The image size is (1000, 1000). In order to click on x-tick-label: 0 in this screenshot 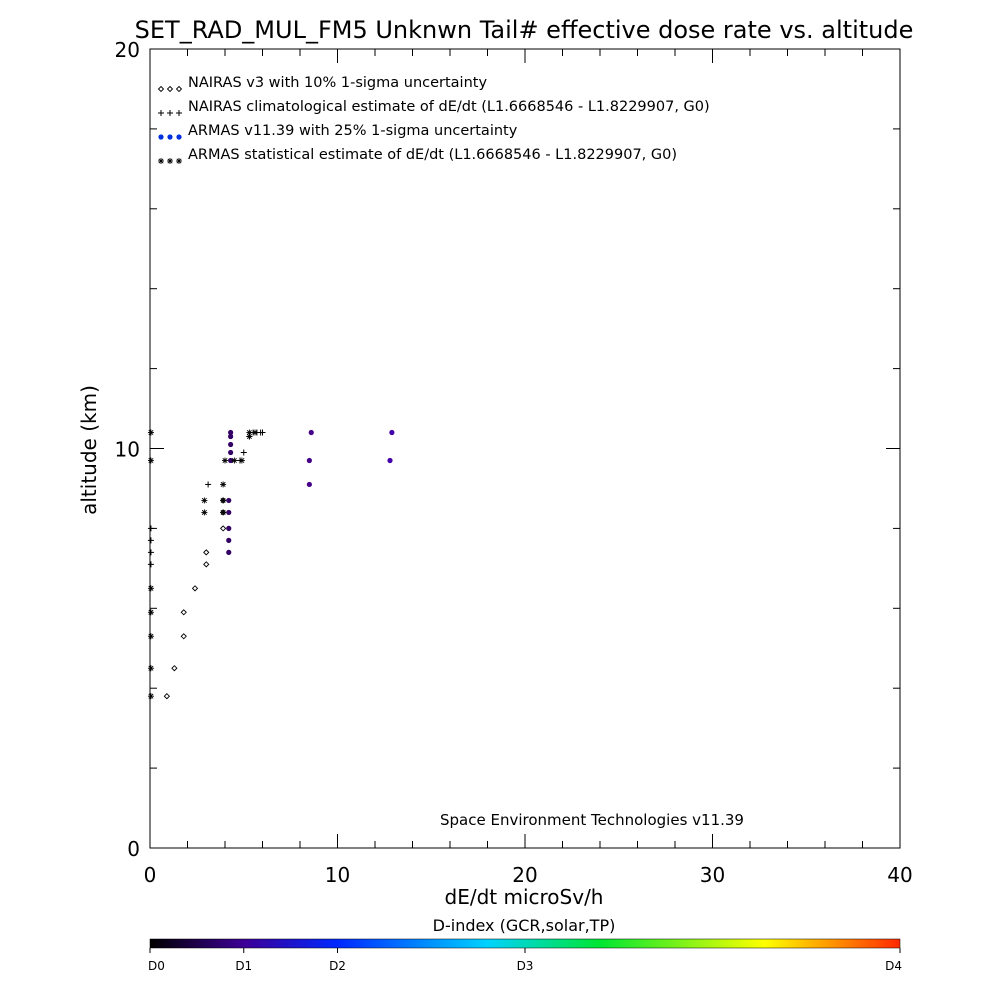, I will do `click(150, 875)`.